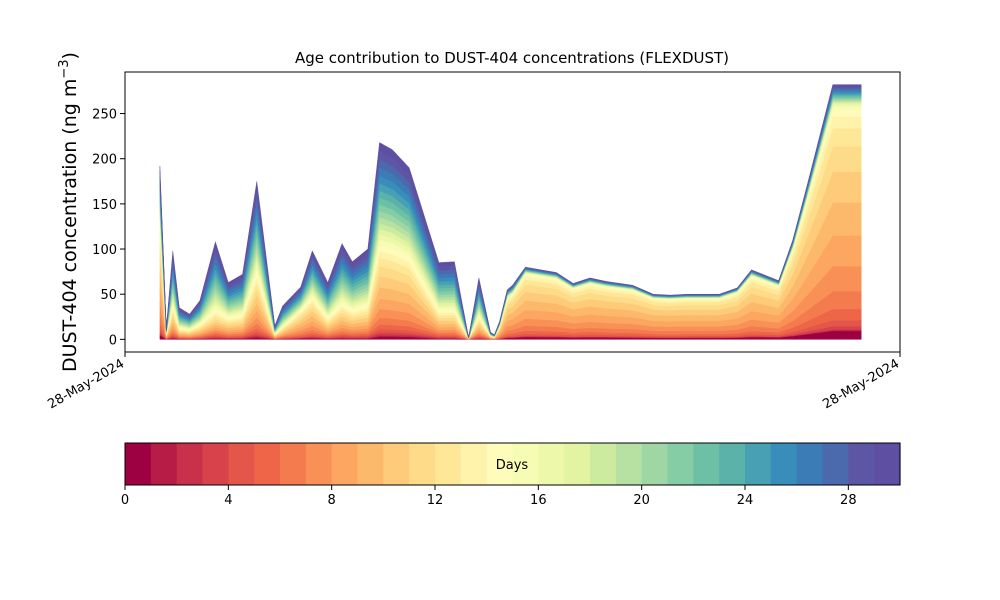  I want to click on y-axis-label: DUST-404 concentration (ng m−3), so click(69, 212).